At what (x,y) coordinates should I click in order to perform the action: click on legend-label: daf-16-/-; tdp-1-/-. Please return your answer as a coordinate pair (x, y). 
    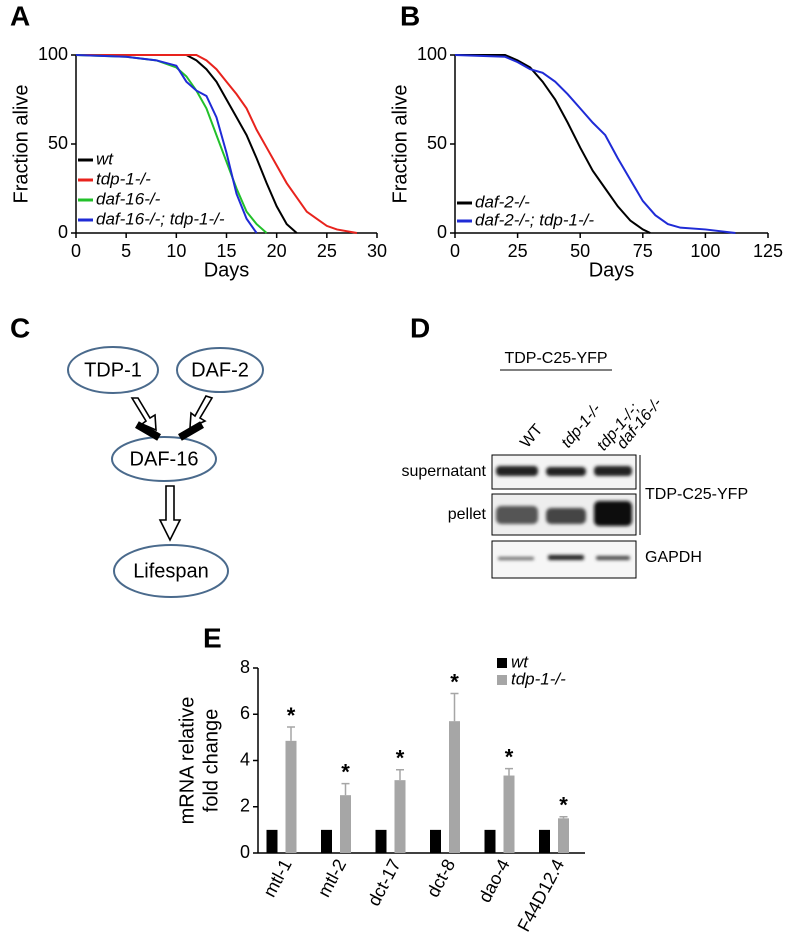
    Looking at the image, I should click on (160, 218).